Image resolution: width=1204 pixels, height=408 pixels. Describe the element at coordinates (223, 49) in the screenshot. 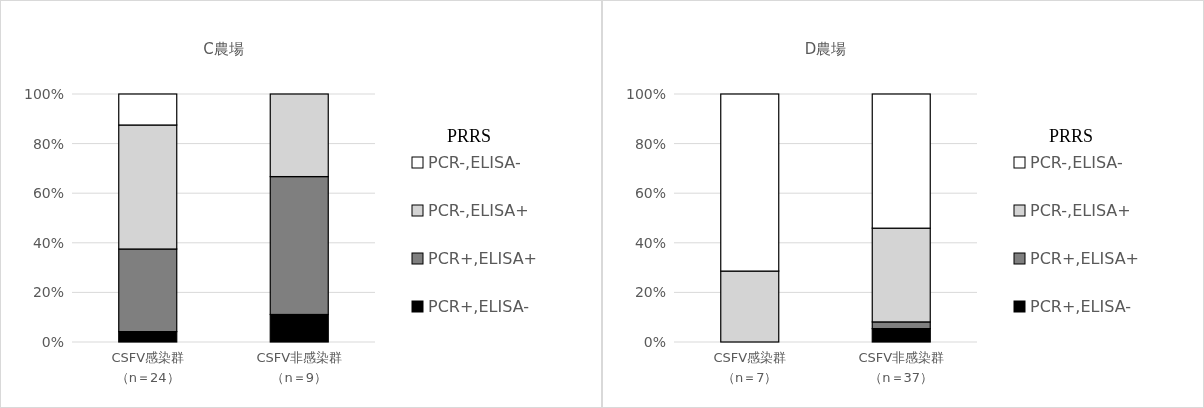

I see `chart-title: C農場` at that location.